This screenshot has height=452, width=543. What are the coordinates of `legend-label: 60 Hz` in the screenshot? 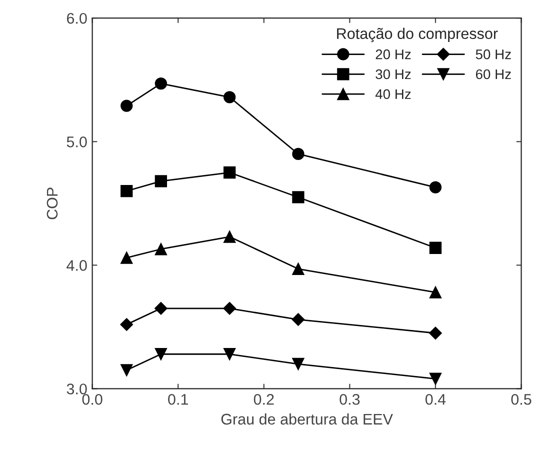 It's located at (493, 74).